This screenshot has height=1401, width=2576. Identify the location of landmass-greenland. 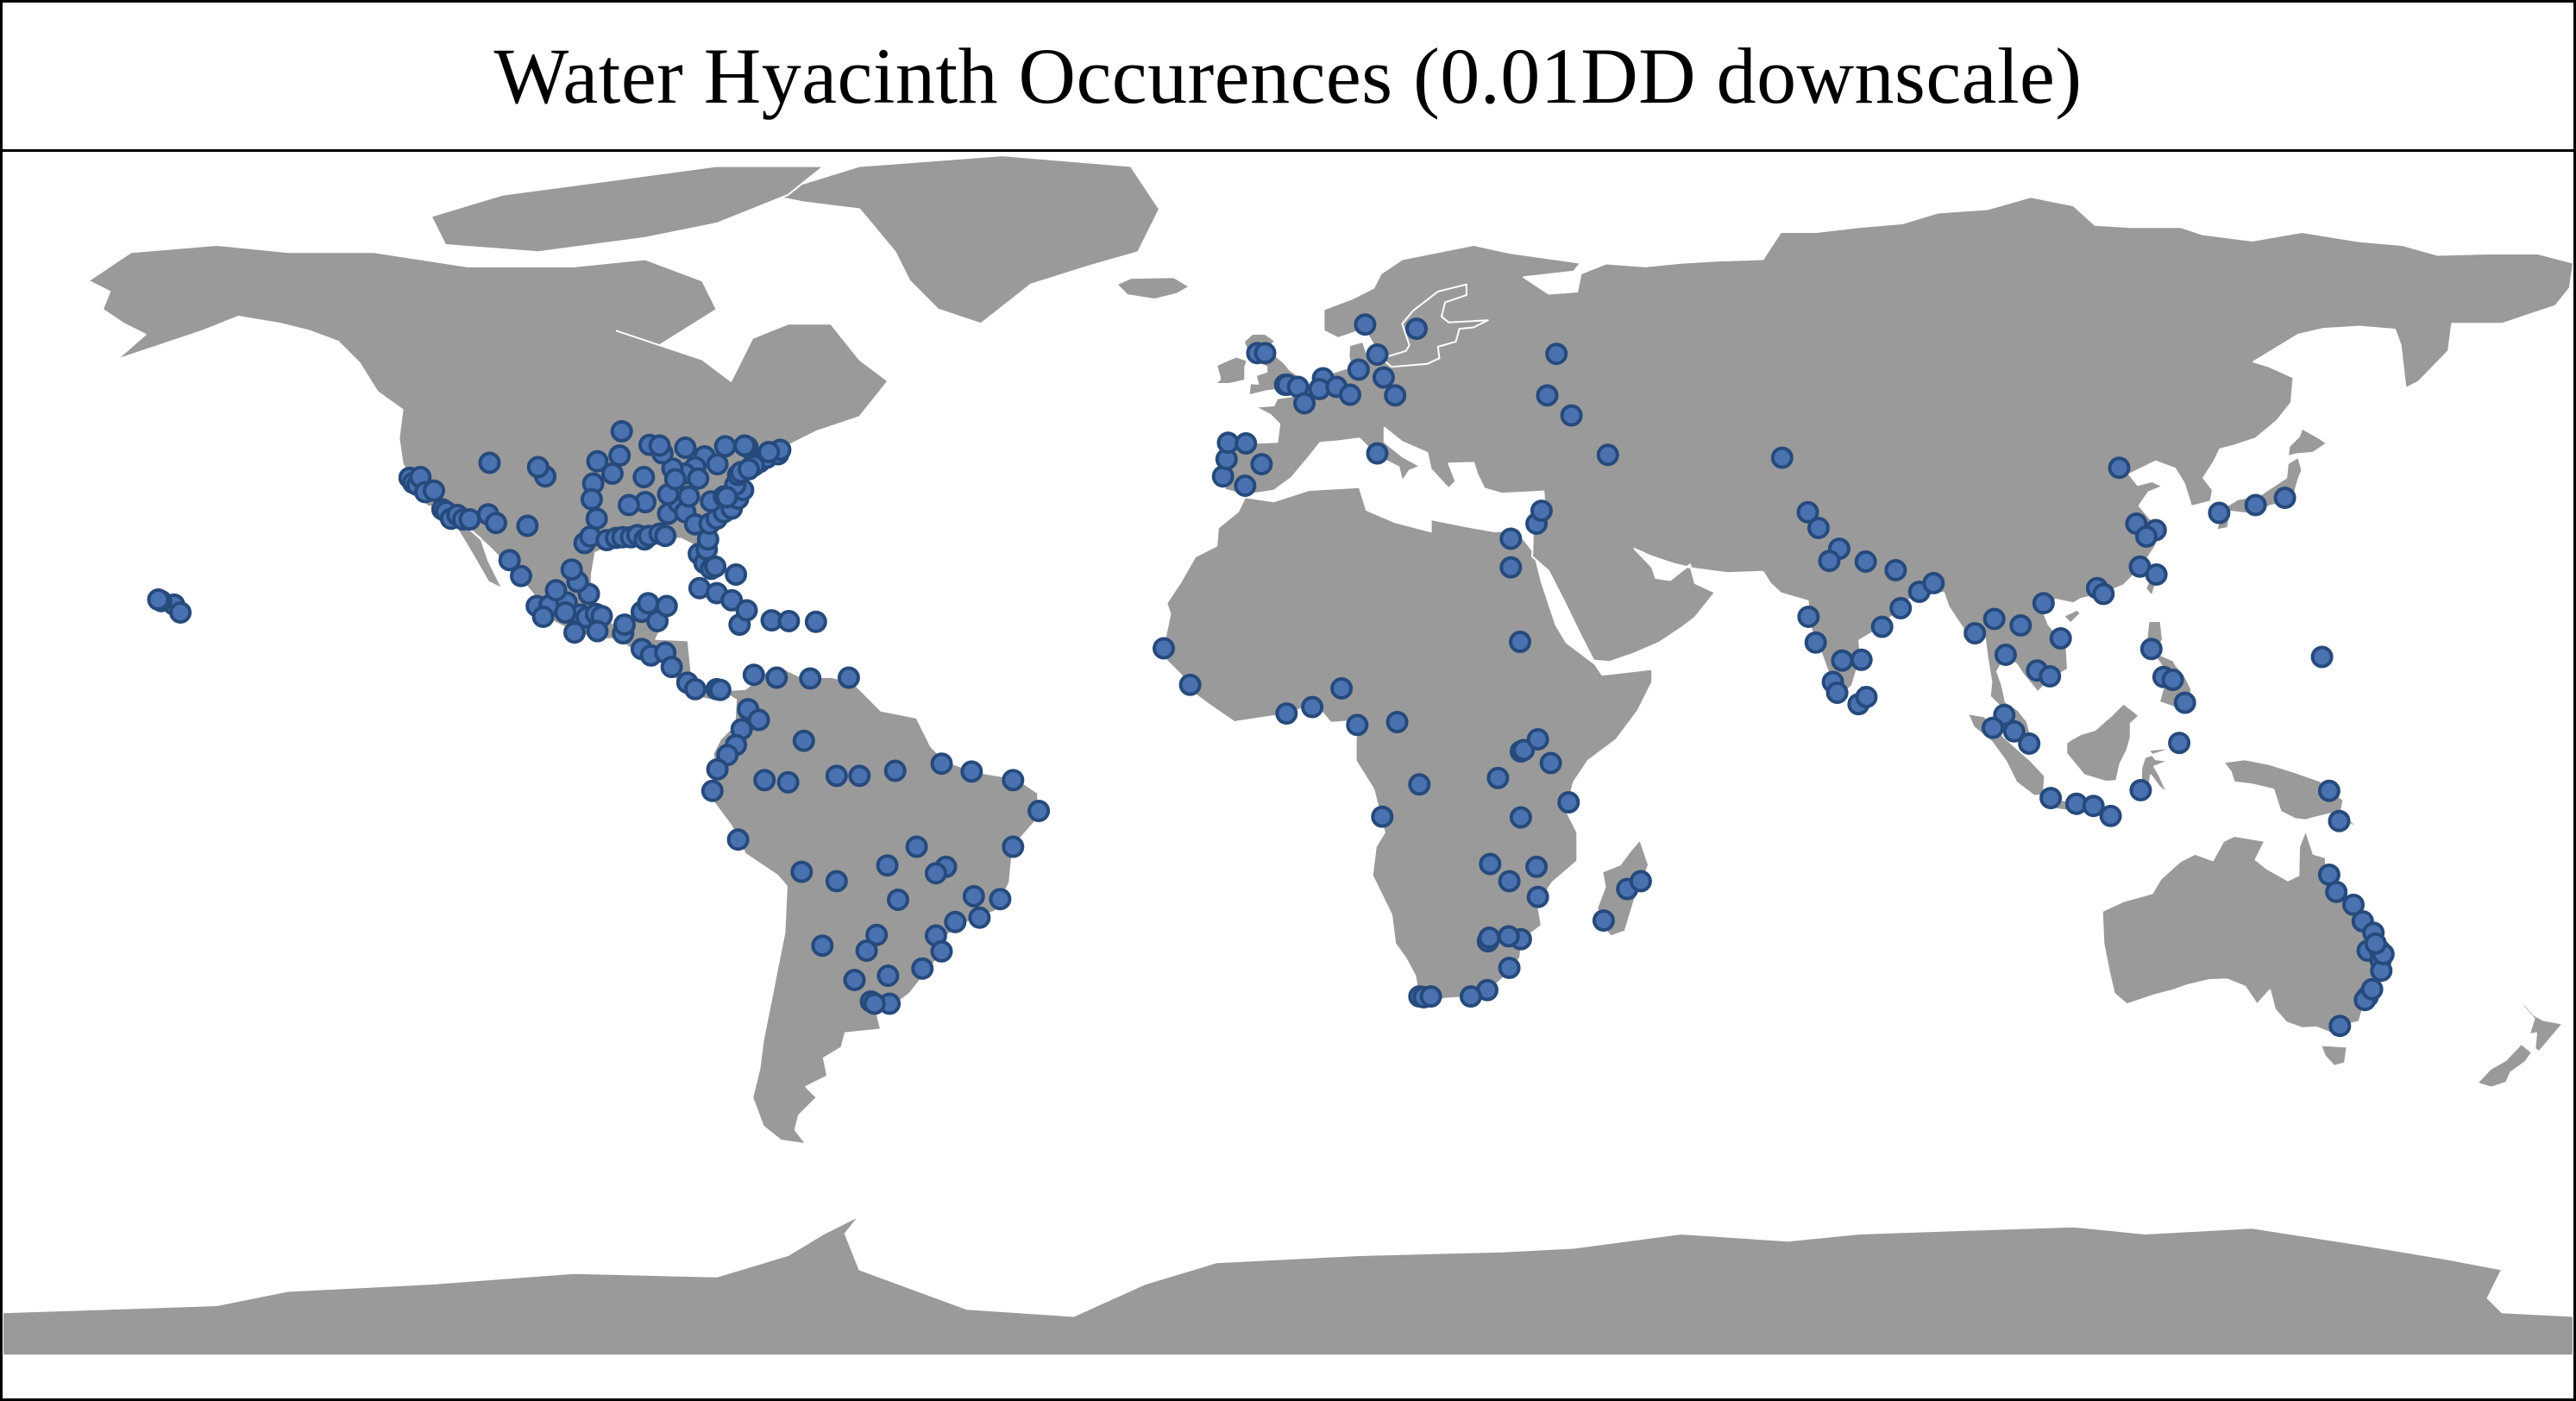
(962, 239).